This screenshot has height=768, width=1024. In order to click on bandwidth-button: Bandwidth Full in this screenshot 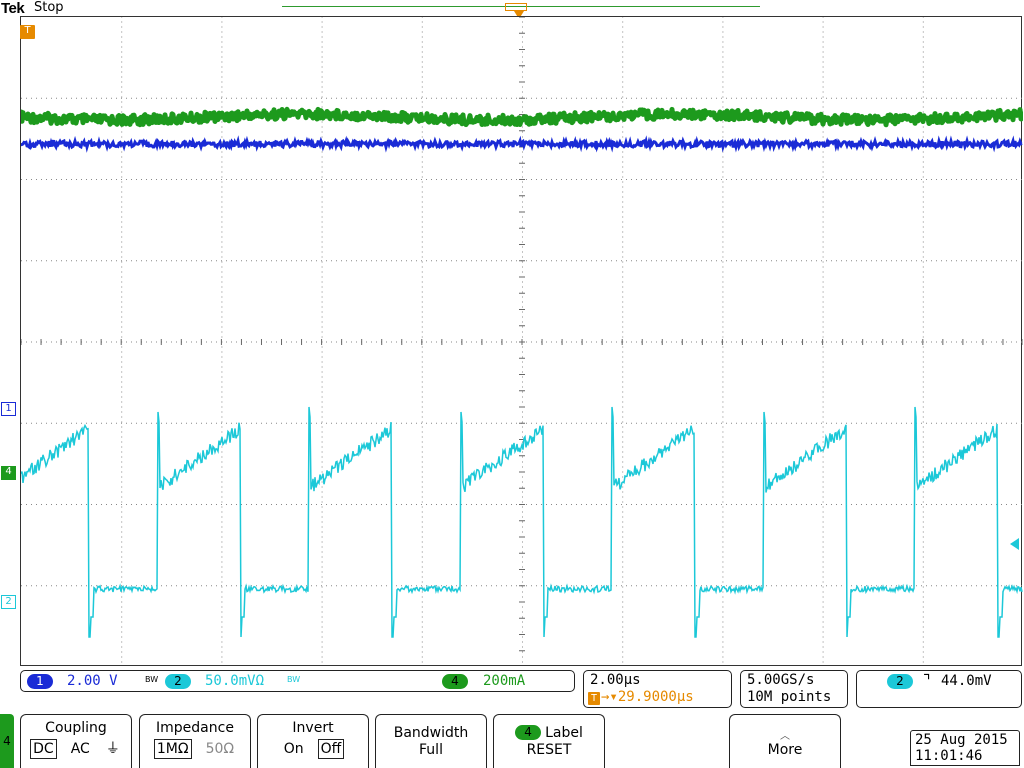, I will do `click(431, 741)`.